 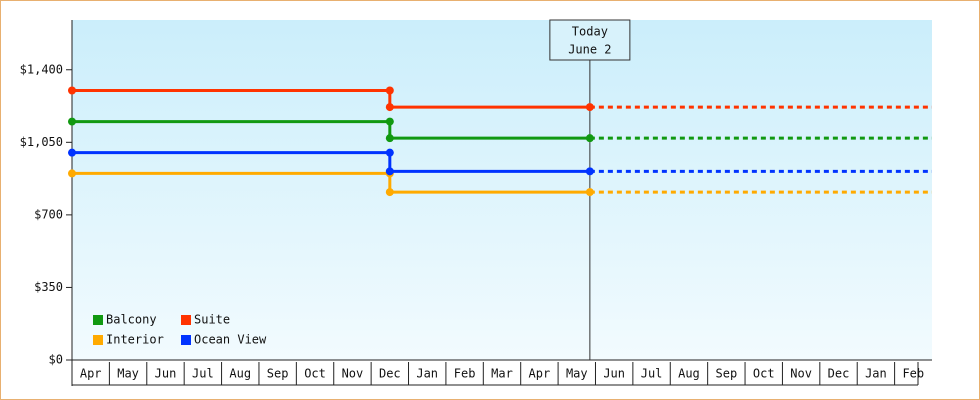 I want to click on y-tick-label: $1,400, so click(x=41, y=69).